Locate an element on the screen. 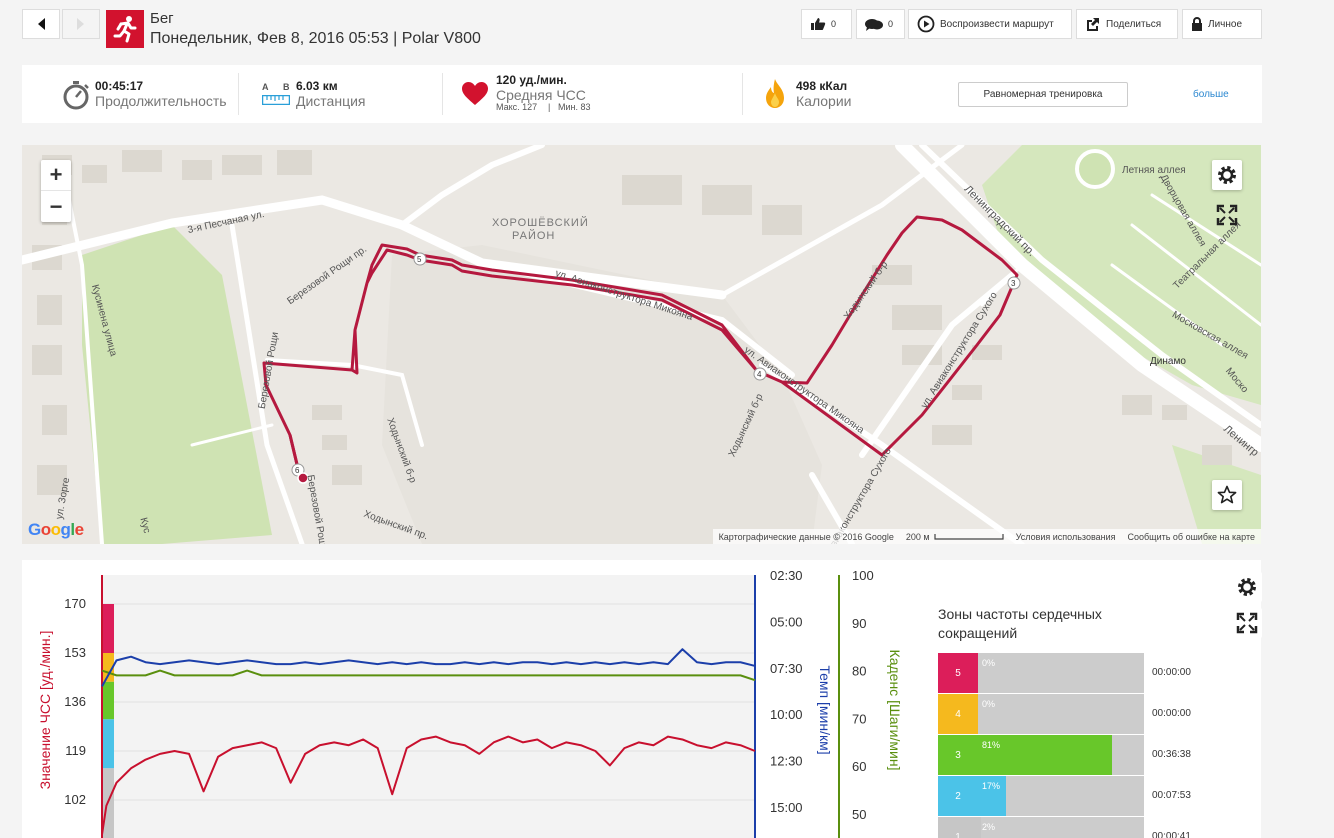  pace-tick-label: 02:30 is located at coordinates (786, 575).